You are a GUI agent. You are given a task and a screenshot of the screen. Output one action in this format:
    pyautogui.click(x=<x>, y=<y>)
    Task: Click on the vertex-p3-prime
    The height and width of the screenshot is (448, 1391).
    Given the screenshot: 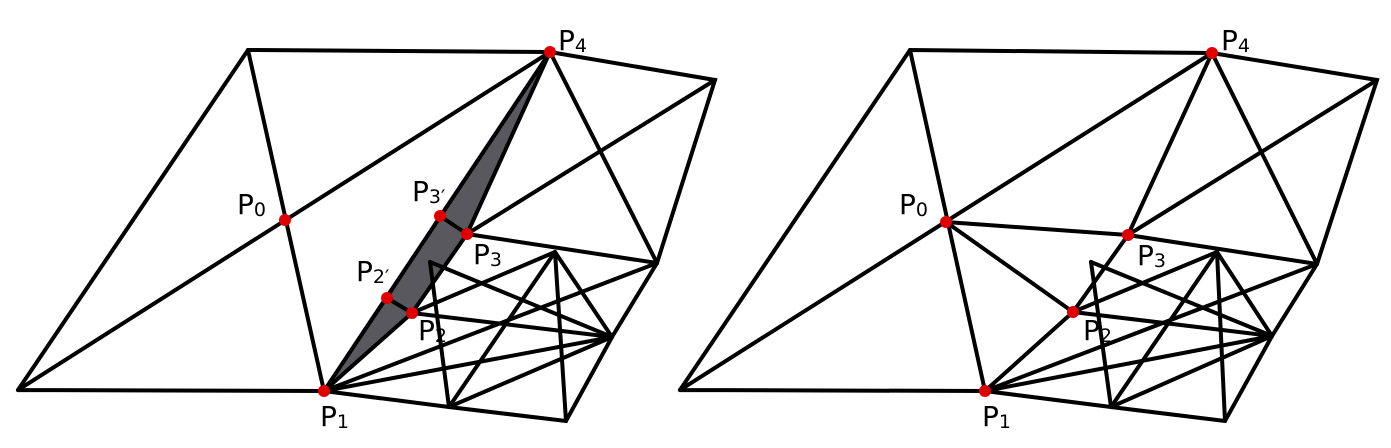 What is the action you would take?
    pyautogui.click(x=440, y=216)
    